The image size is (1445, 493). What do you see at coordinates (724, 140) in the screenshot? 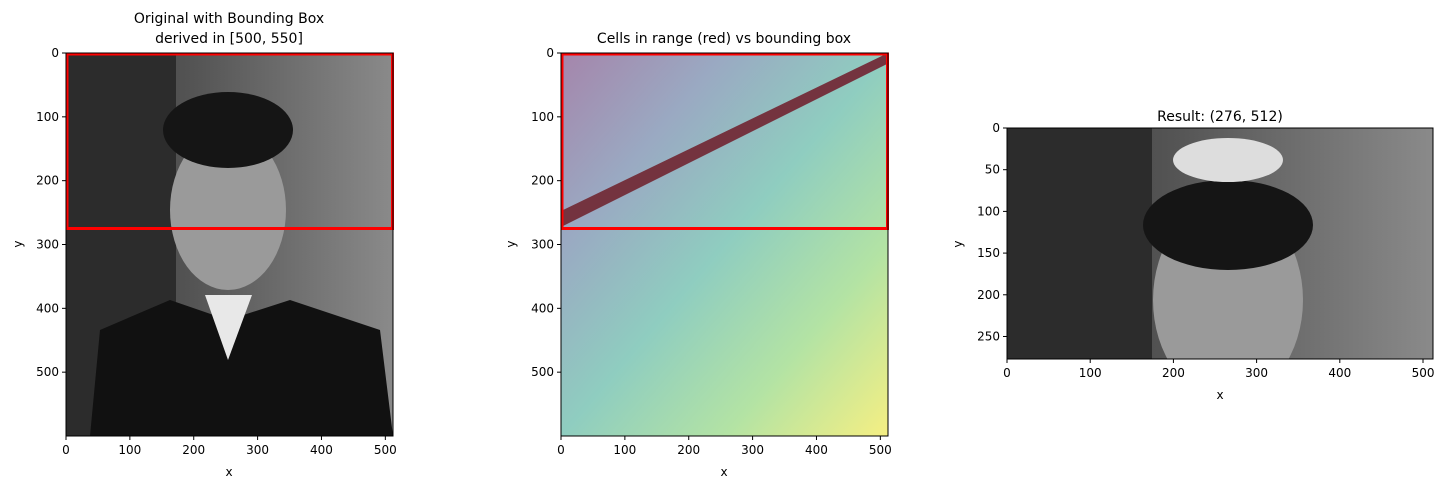
I see `in-range-band` at bounding box center [724, 140].